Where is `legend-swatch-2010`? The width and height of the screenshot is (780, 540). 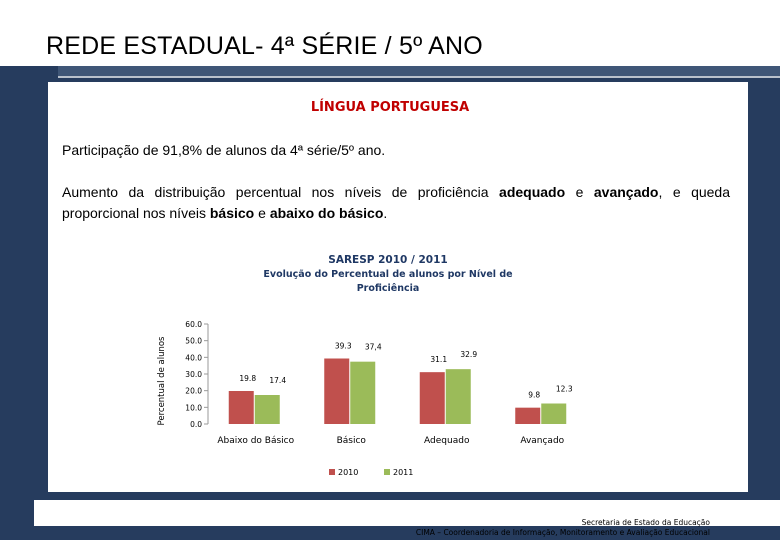
legend-swatch-2010 is located at coordinates (332, 472).